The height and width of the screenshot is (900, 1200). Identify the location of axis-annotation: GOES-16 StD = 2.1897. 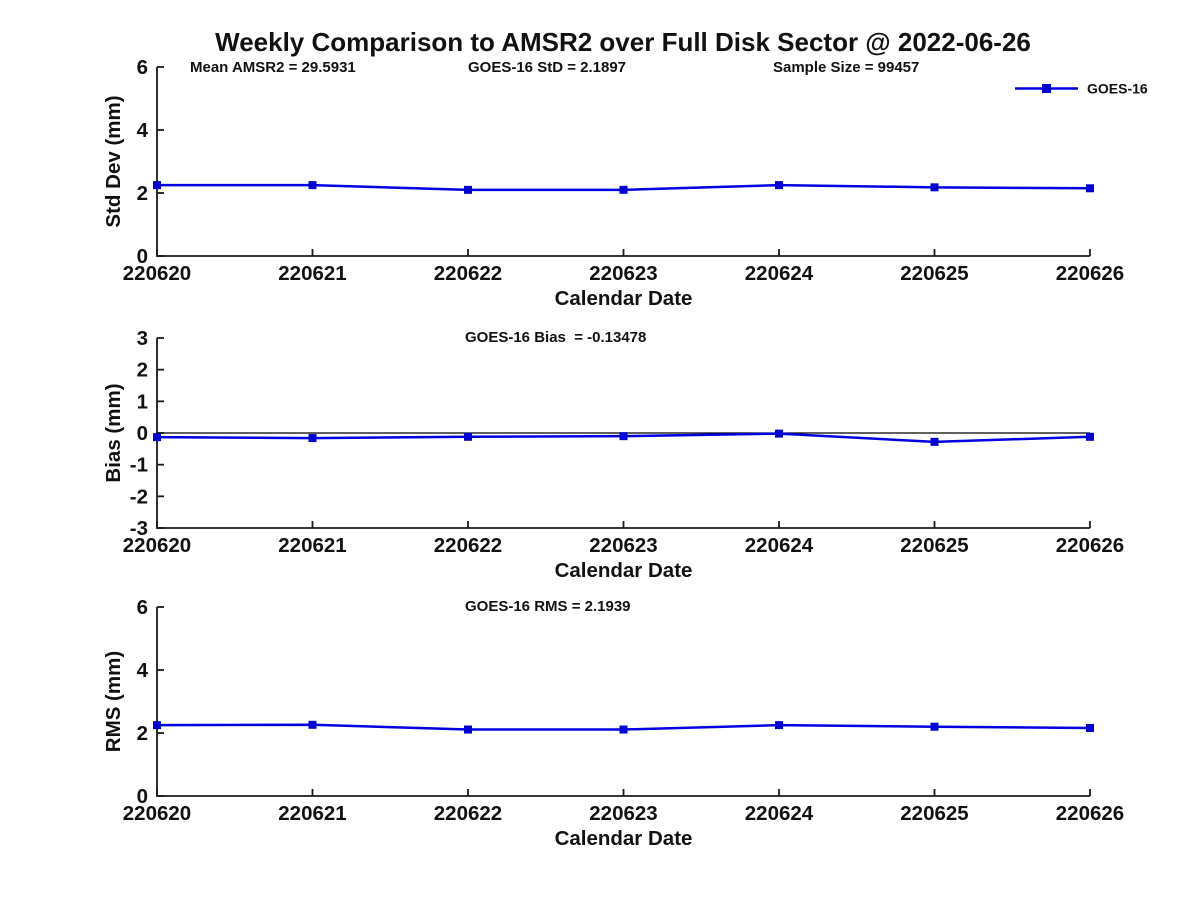
(547, 67).